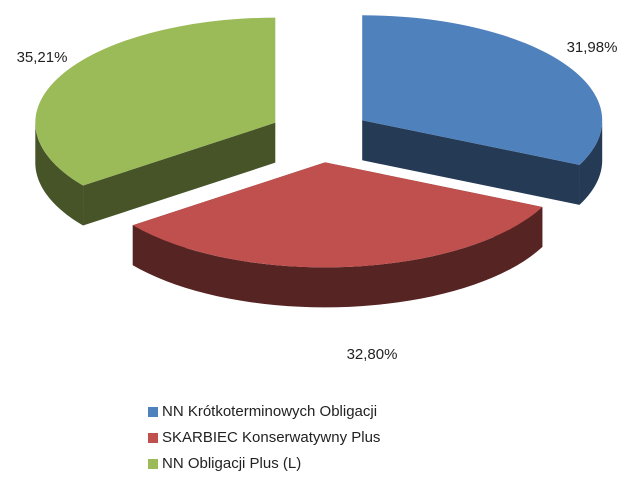 The image size is (632, 480). Describe the element at coordinates (592, 47) in the screenshot. I see `data-label: 31,98%` at that location.